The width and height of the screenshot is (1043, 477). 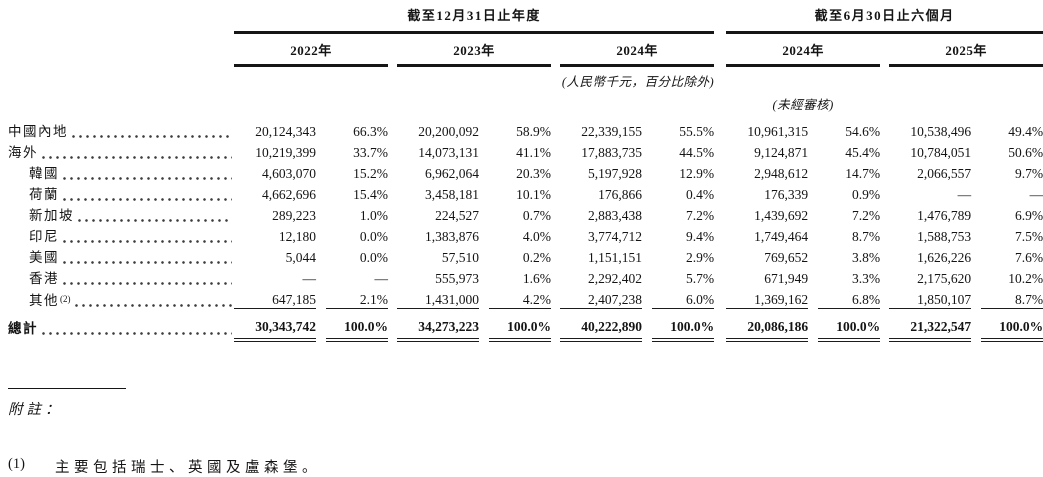 I want to click on amount-cell: 289,223, so click(x=294, y=215).